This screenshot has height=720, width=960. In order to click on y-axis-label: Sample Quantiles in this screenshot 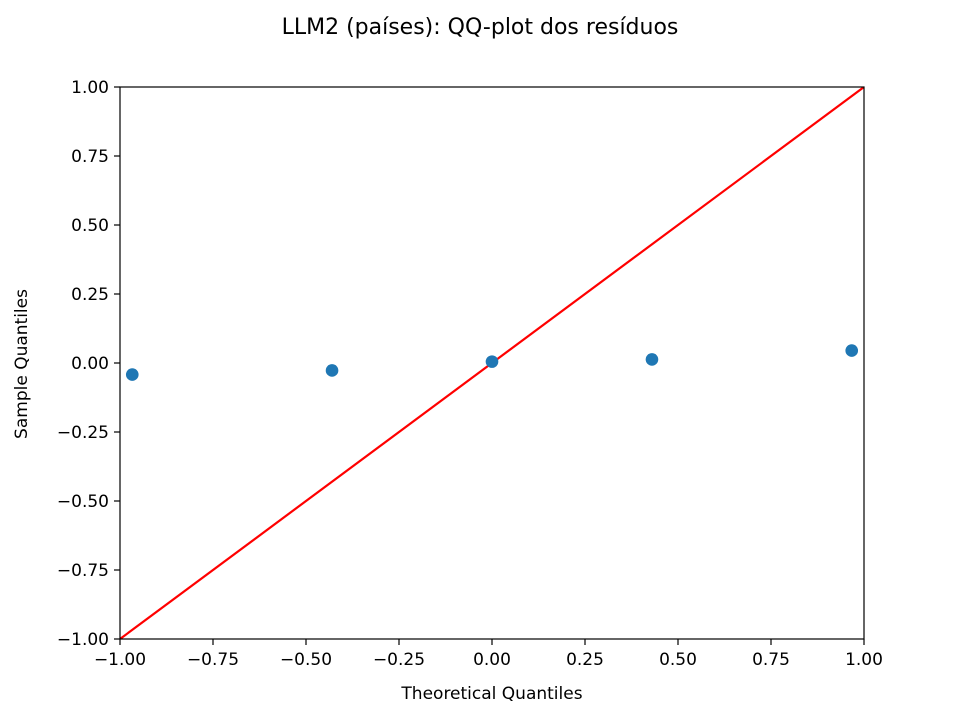, I will do `click(22, 364)`.